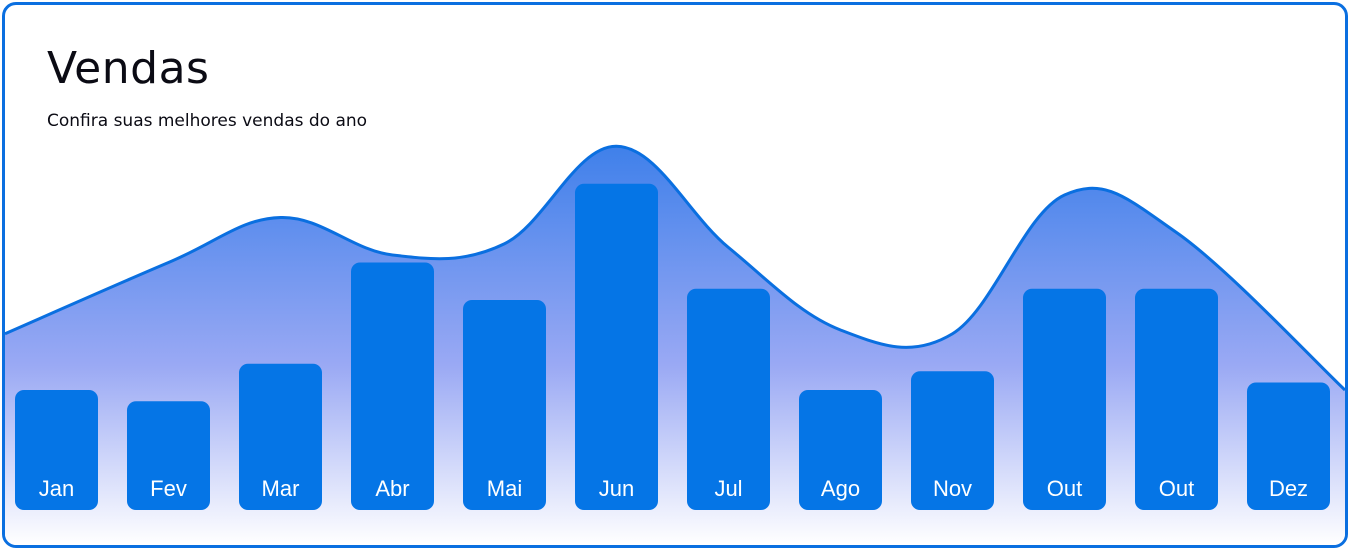 The width and height of the screenshot is (1348, 548). What do you see at coordinates (207, 121) in the screenshot?
I see `page-subtitle: Confira suas melhores vendas do ano` at bounding box center [207, 121].